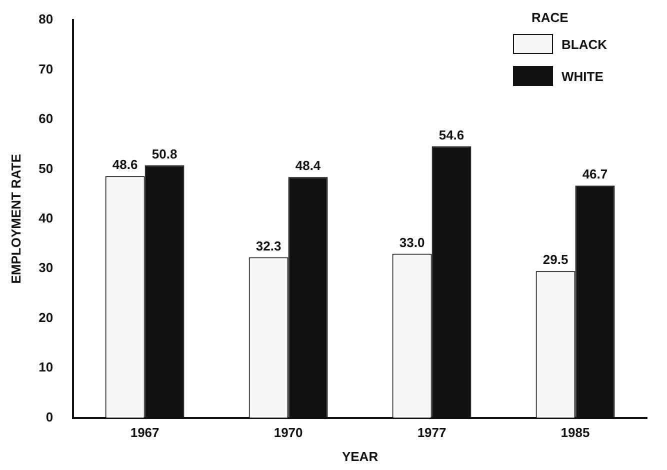 Image resolution: width=667 pixels, height=470 pixels. What do you see at coordinates (46, 19) in the screenshot?
I see `y-tick-label: 80` at bounding box center [46, 19].